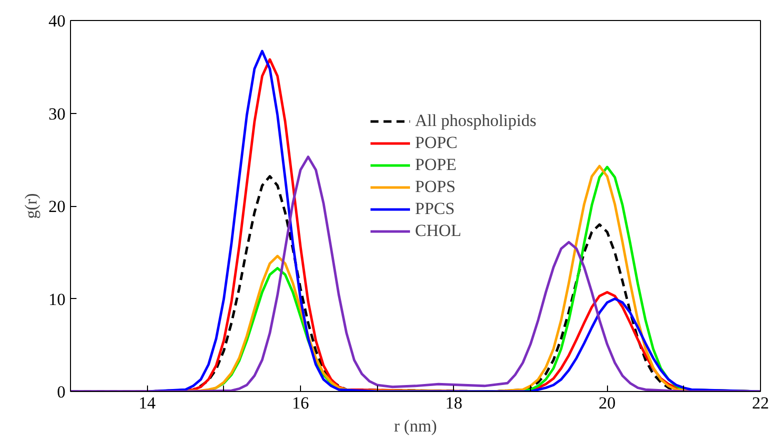 This screenshot has width=780, height=446. Describe the element at coordinates (436, 165) in the screenshot. I see `legend-label: POPE` at that location.